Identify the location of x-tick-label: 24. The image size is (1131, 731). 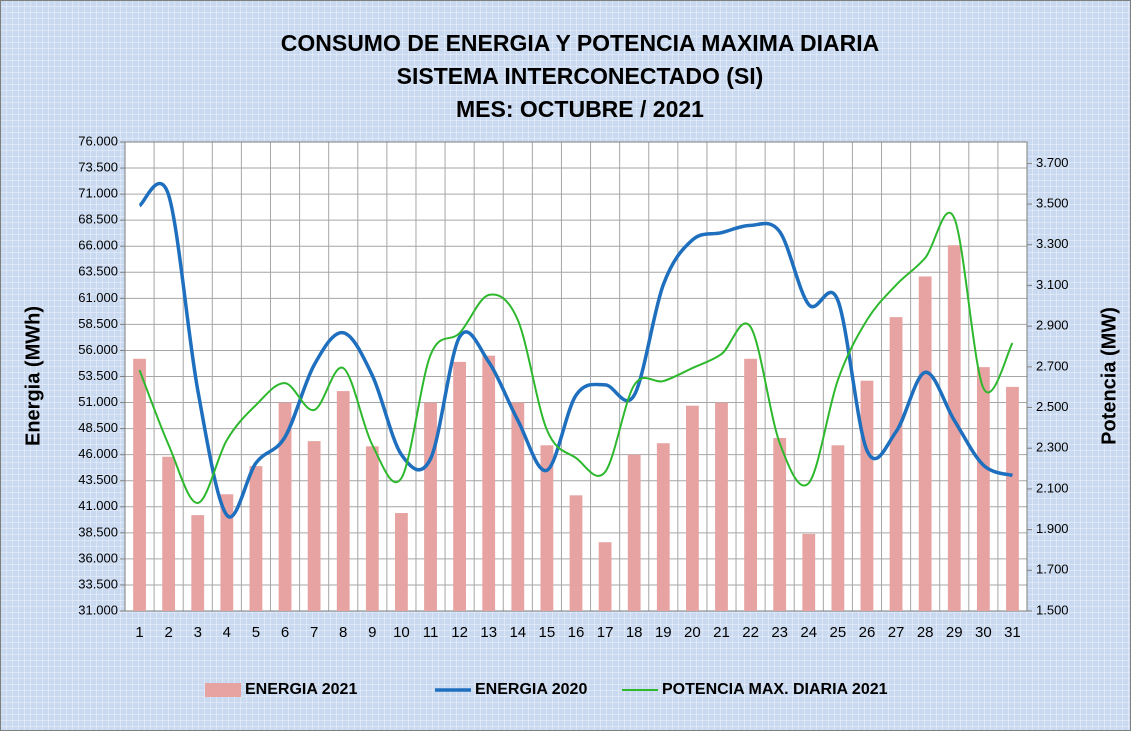
(808, 632).